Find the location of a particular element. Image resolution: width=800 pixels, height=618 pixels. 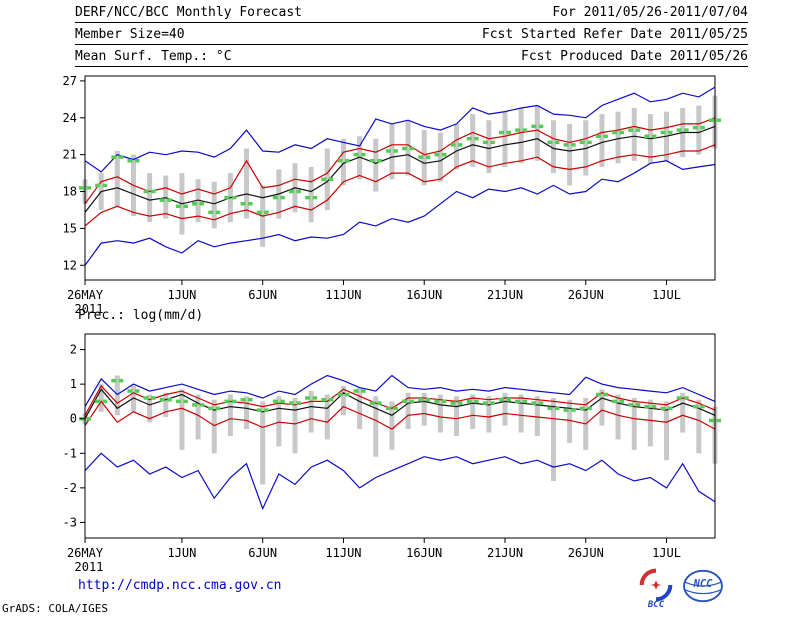

ncc-logo-icon: NCC is located at coordinates (703, 586).